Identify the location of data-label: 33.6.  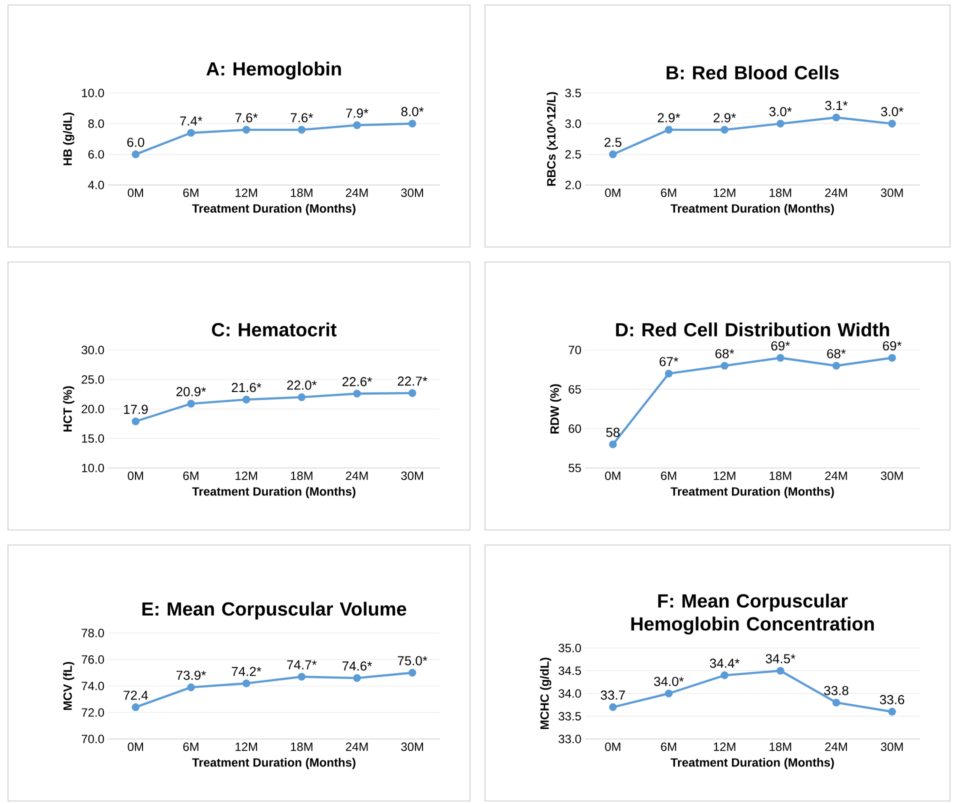
(892, 699).